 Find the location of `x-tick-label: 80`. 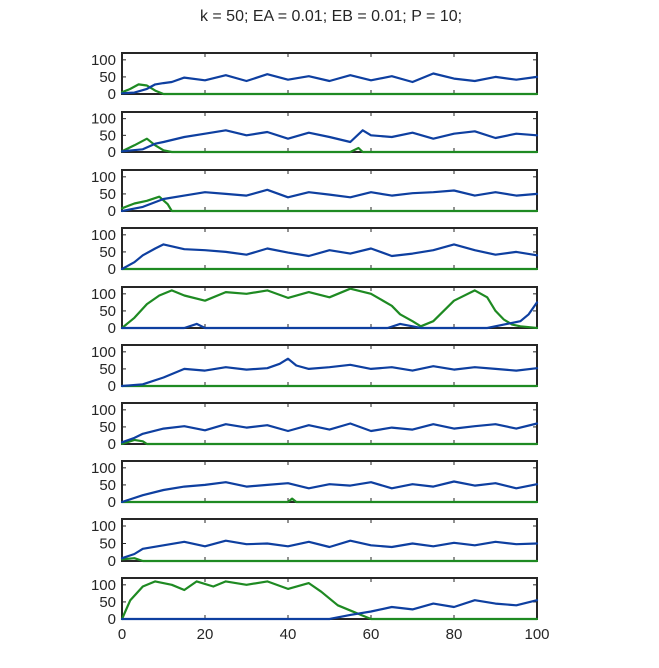

x-tick-label: 80 is located at coordinates (454, 634).